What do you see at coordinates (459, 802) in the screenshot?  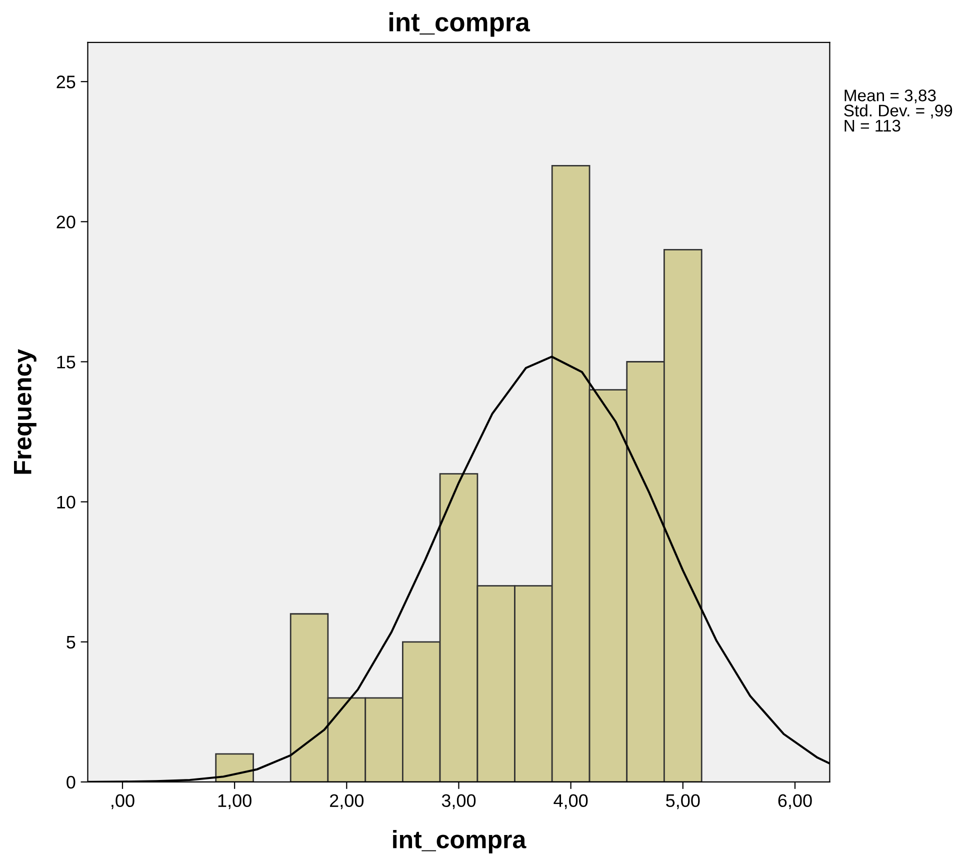 I see `x-tick-label: 3,00` at bounding box center [459, 802].